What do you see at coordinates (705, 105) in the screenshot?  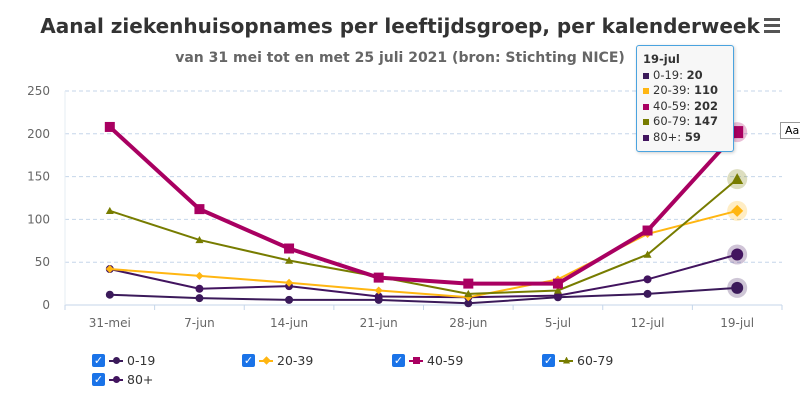 I see `tooltip-value: 202` at bounding box center [705, 105].